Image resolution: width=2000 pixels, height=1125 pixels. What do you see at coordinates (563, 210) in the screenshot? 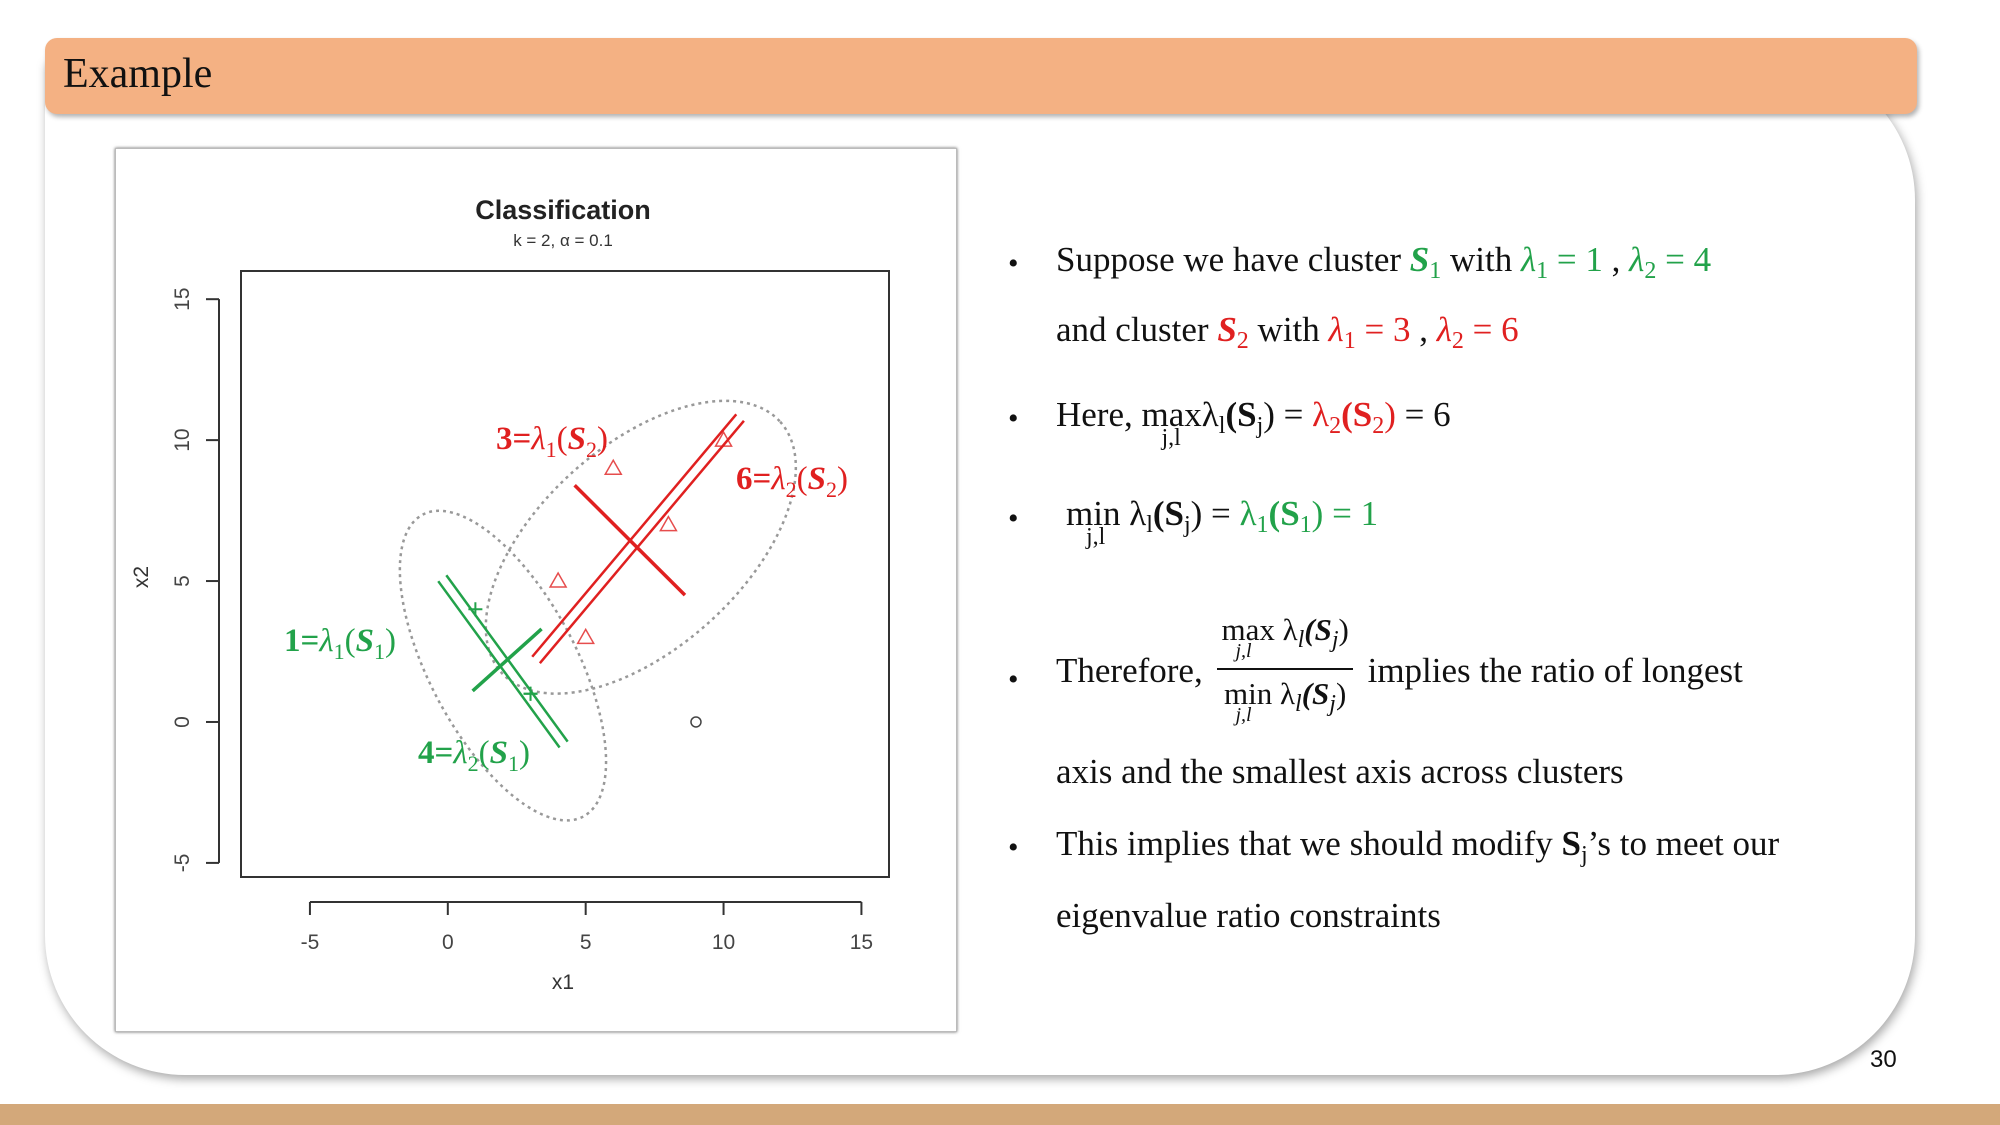
I see `chart-title: Classification` at bounding box center [563, 210].